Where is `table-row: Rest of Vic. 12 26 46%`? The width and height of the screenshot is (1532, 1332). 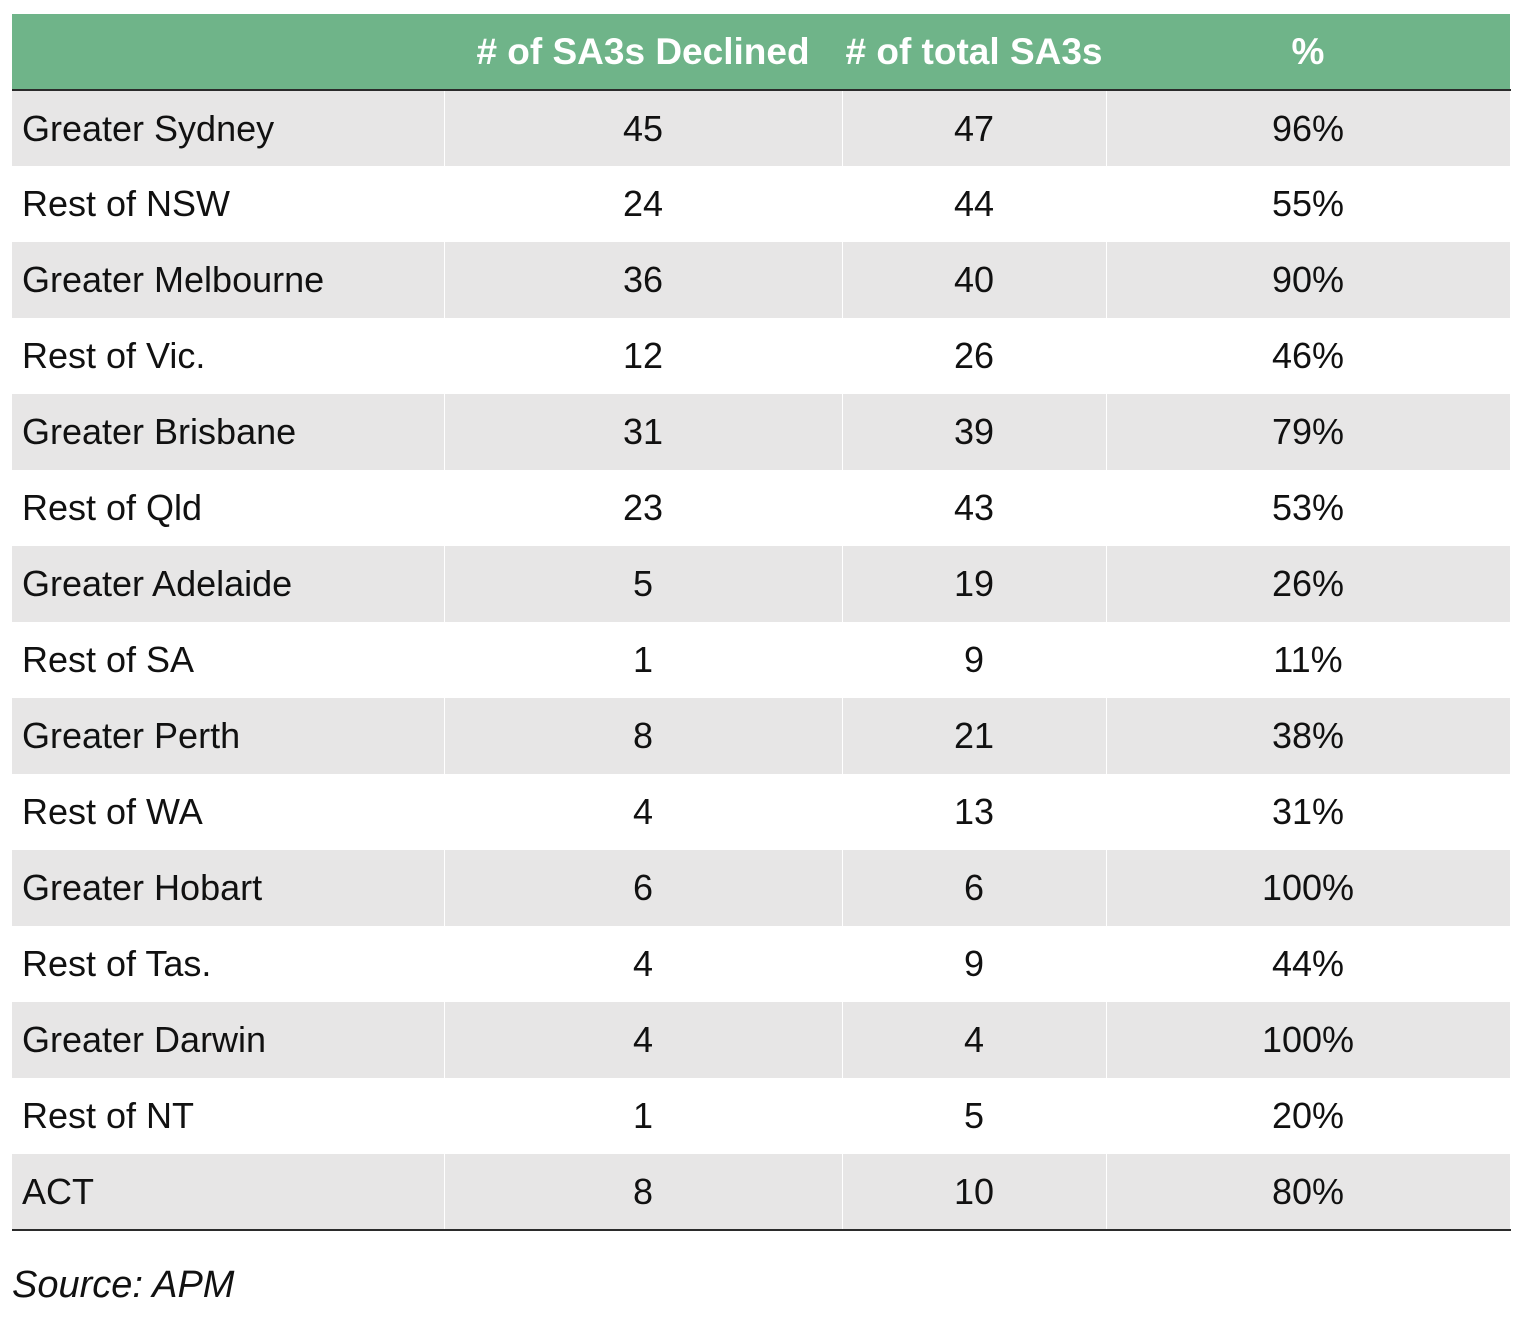
table-row: Rest of Vic. 12 26 46% is located at coordinates (761, 356).